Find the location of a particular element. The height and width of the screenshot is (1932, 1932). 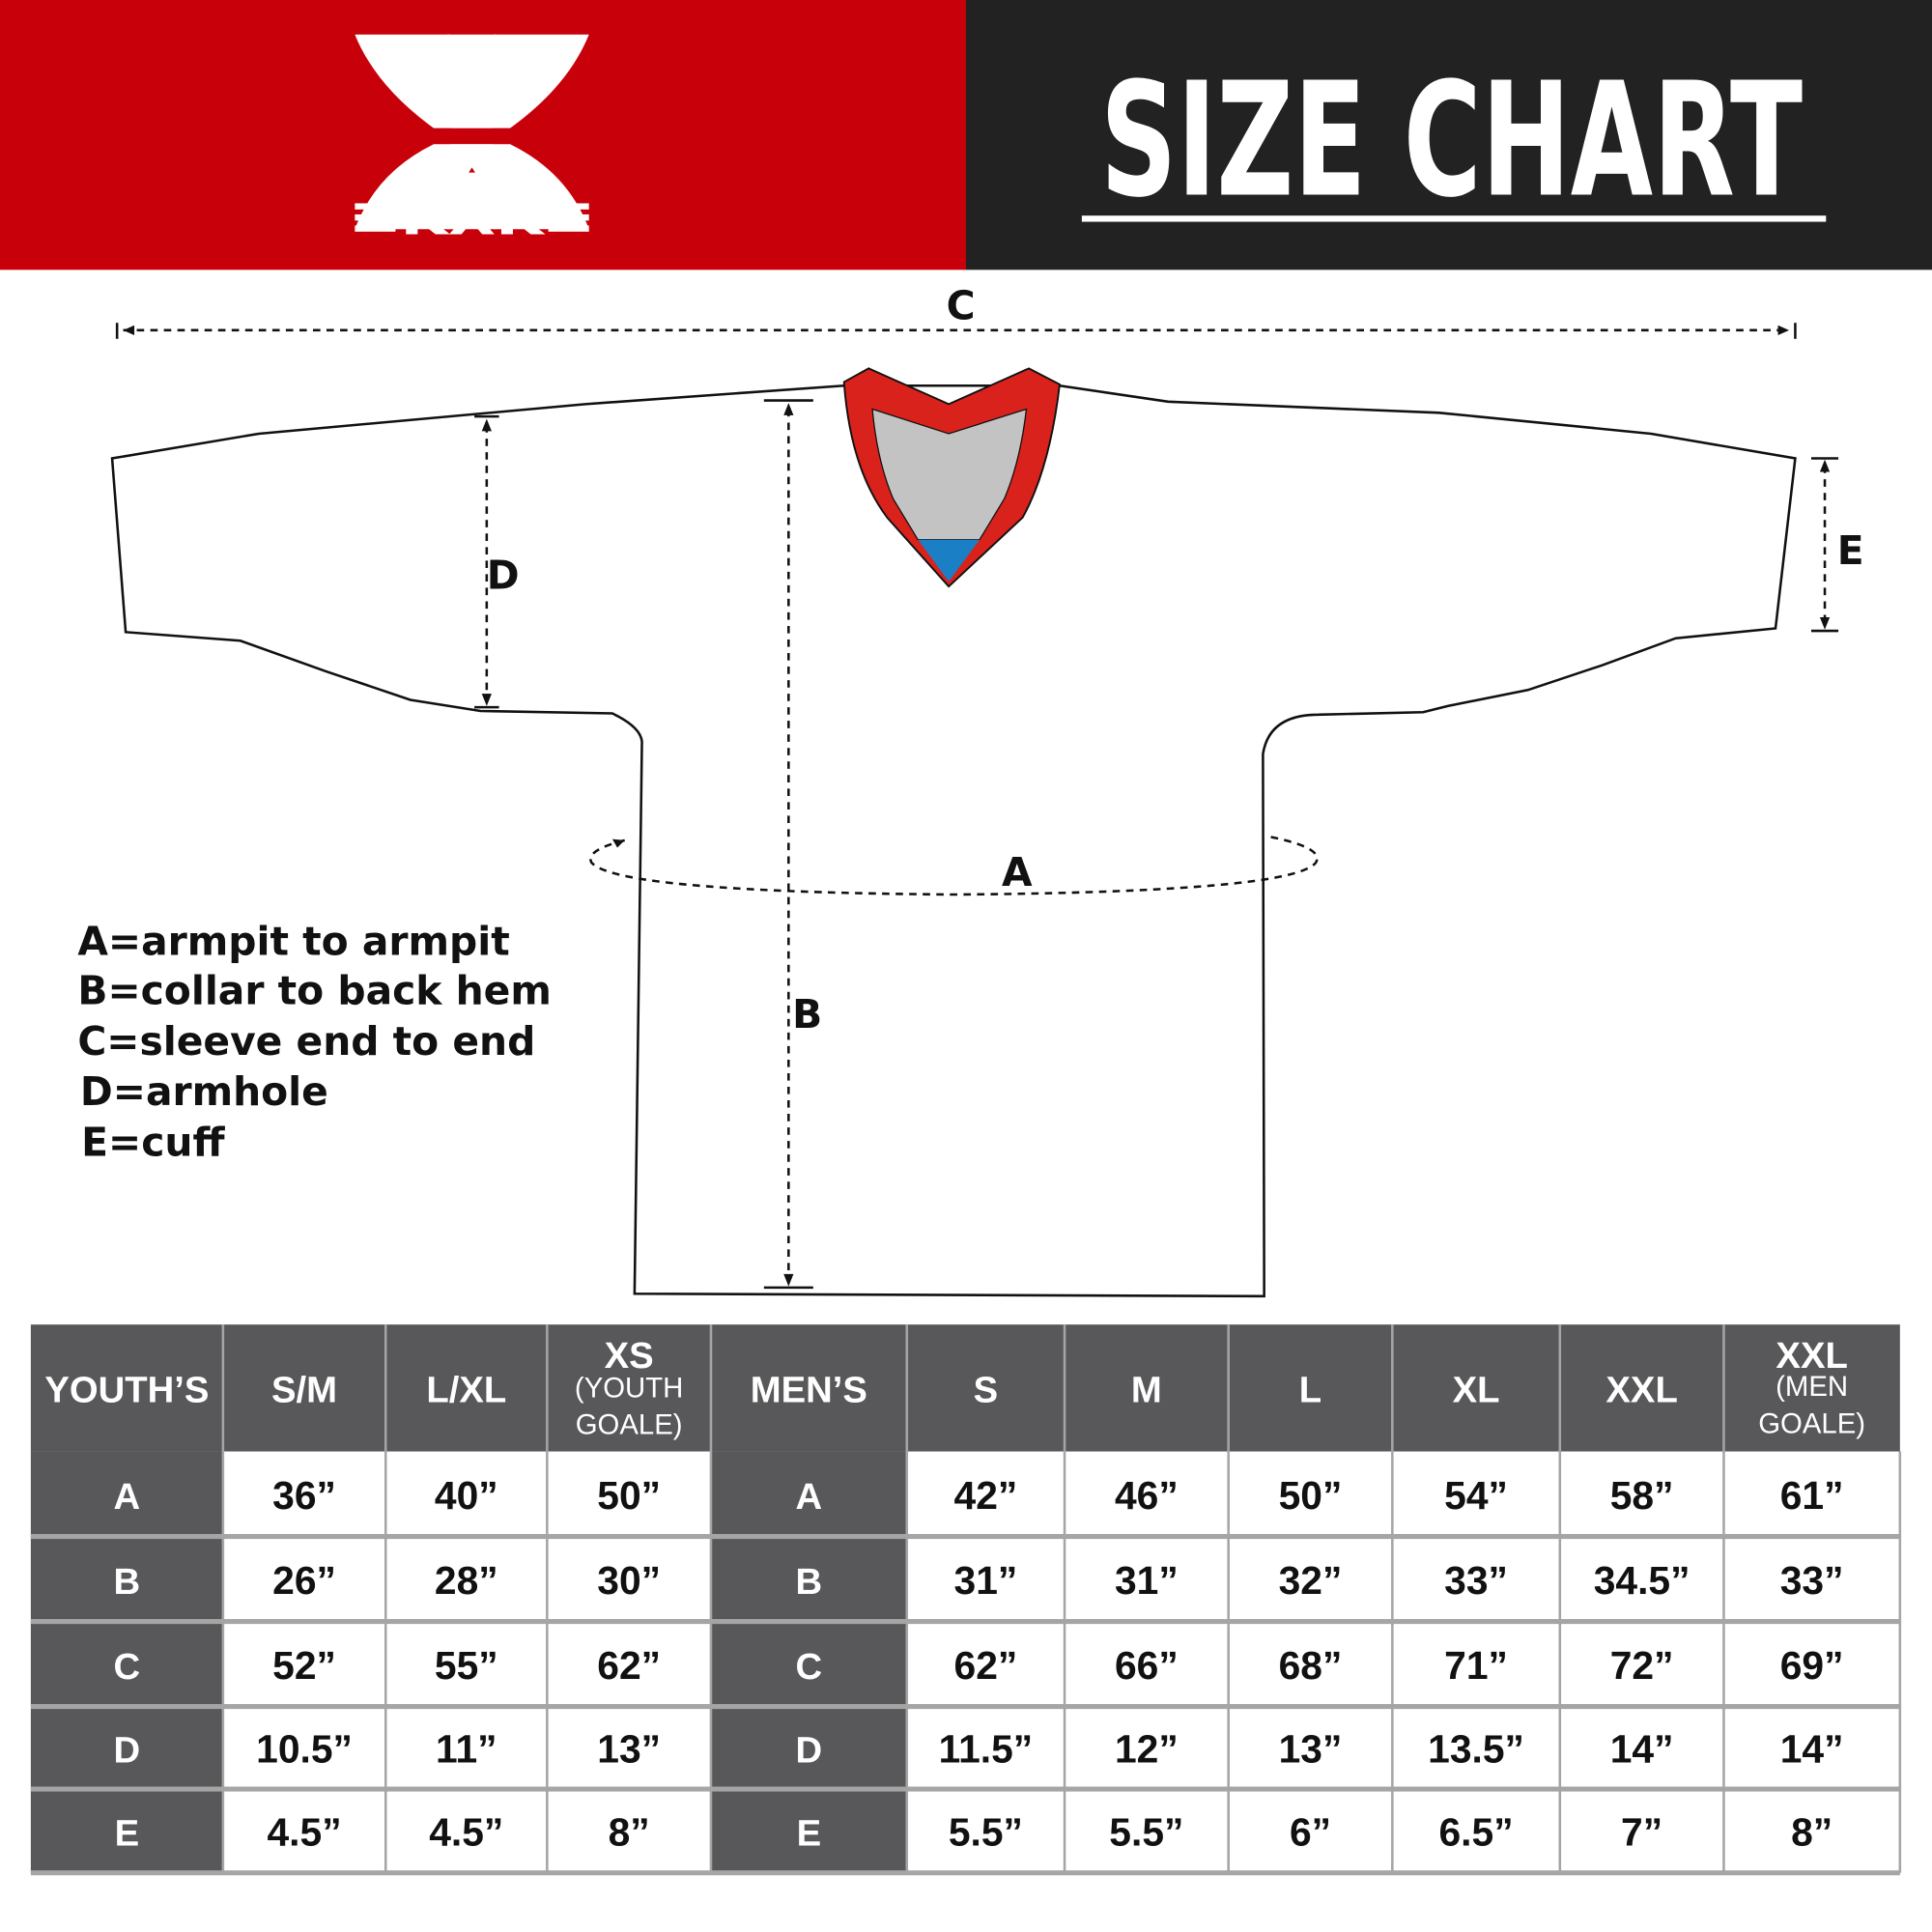

legend-item: E=cuff is located at coordinates (153, 1142).